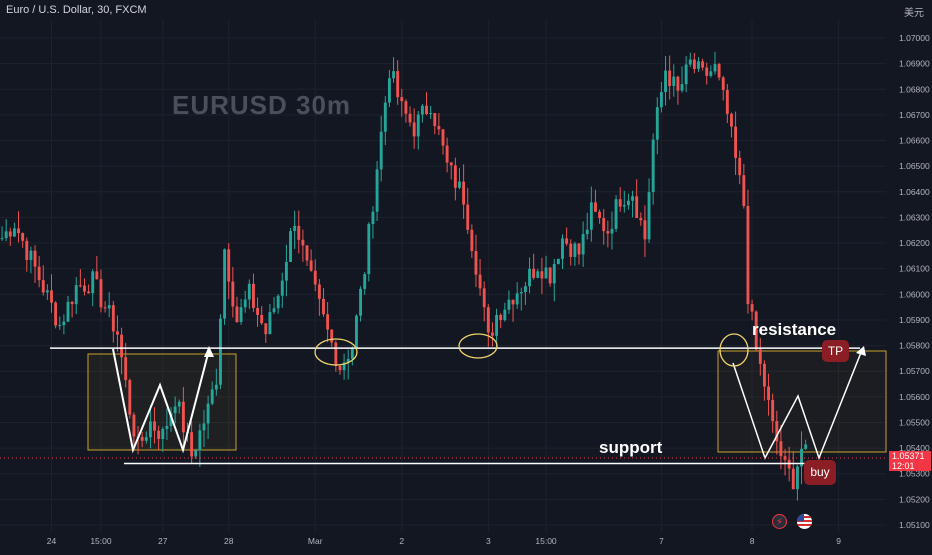  I want to click on x-tick-label: Mar, so click(315, 541).